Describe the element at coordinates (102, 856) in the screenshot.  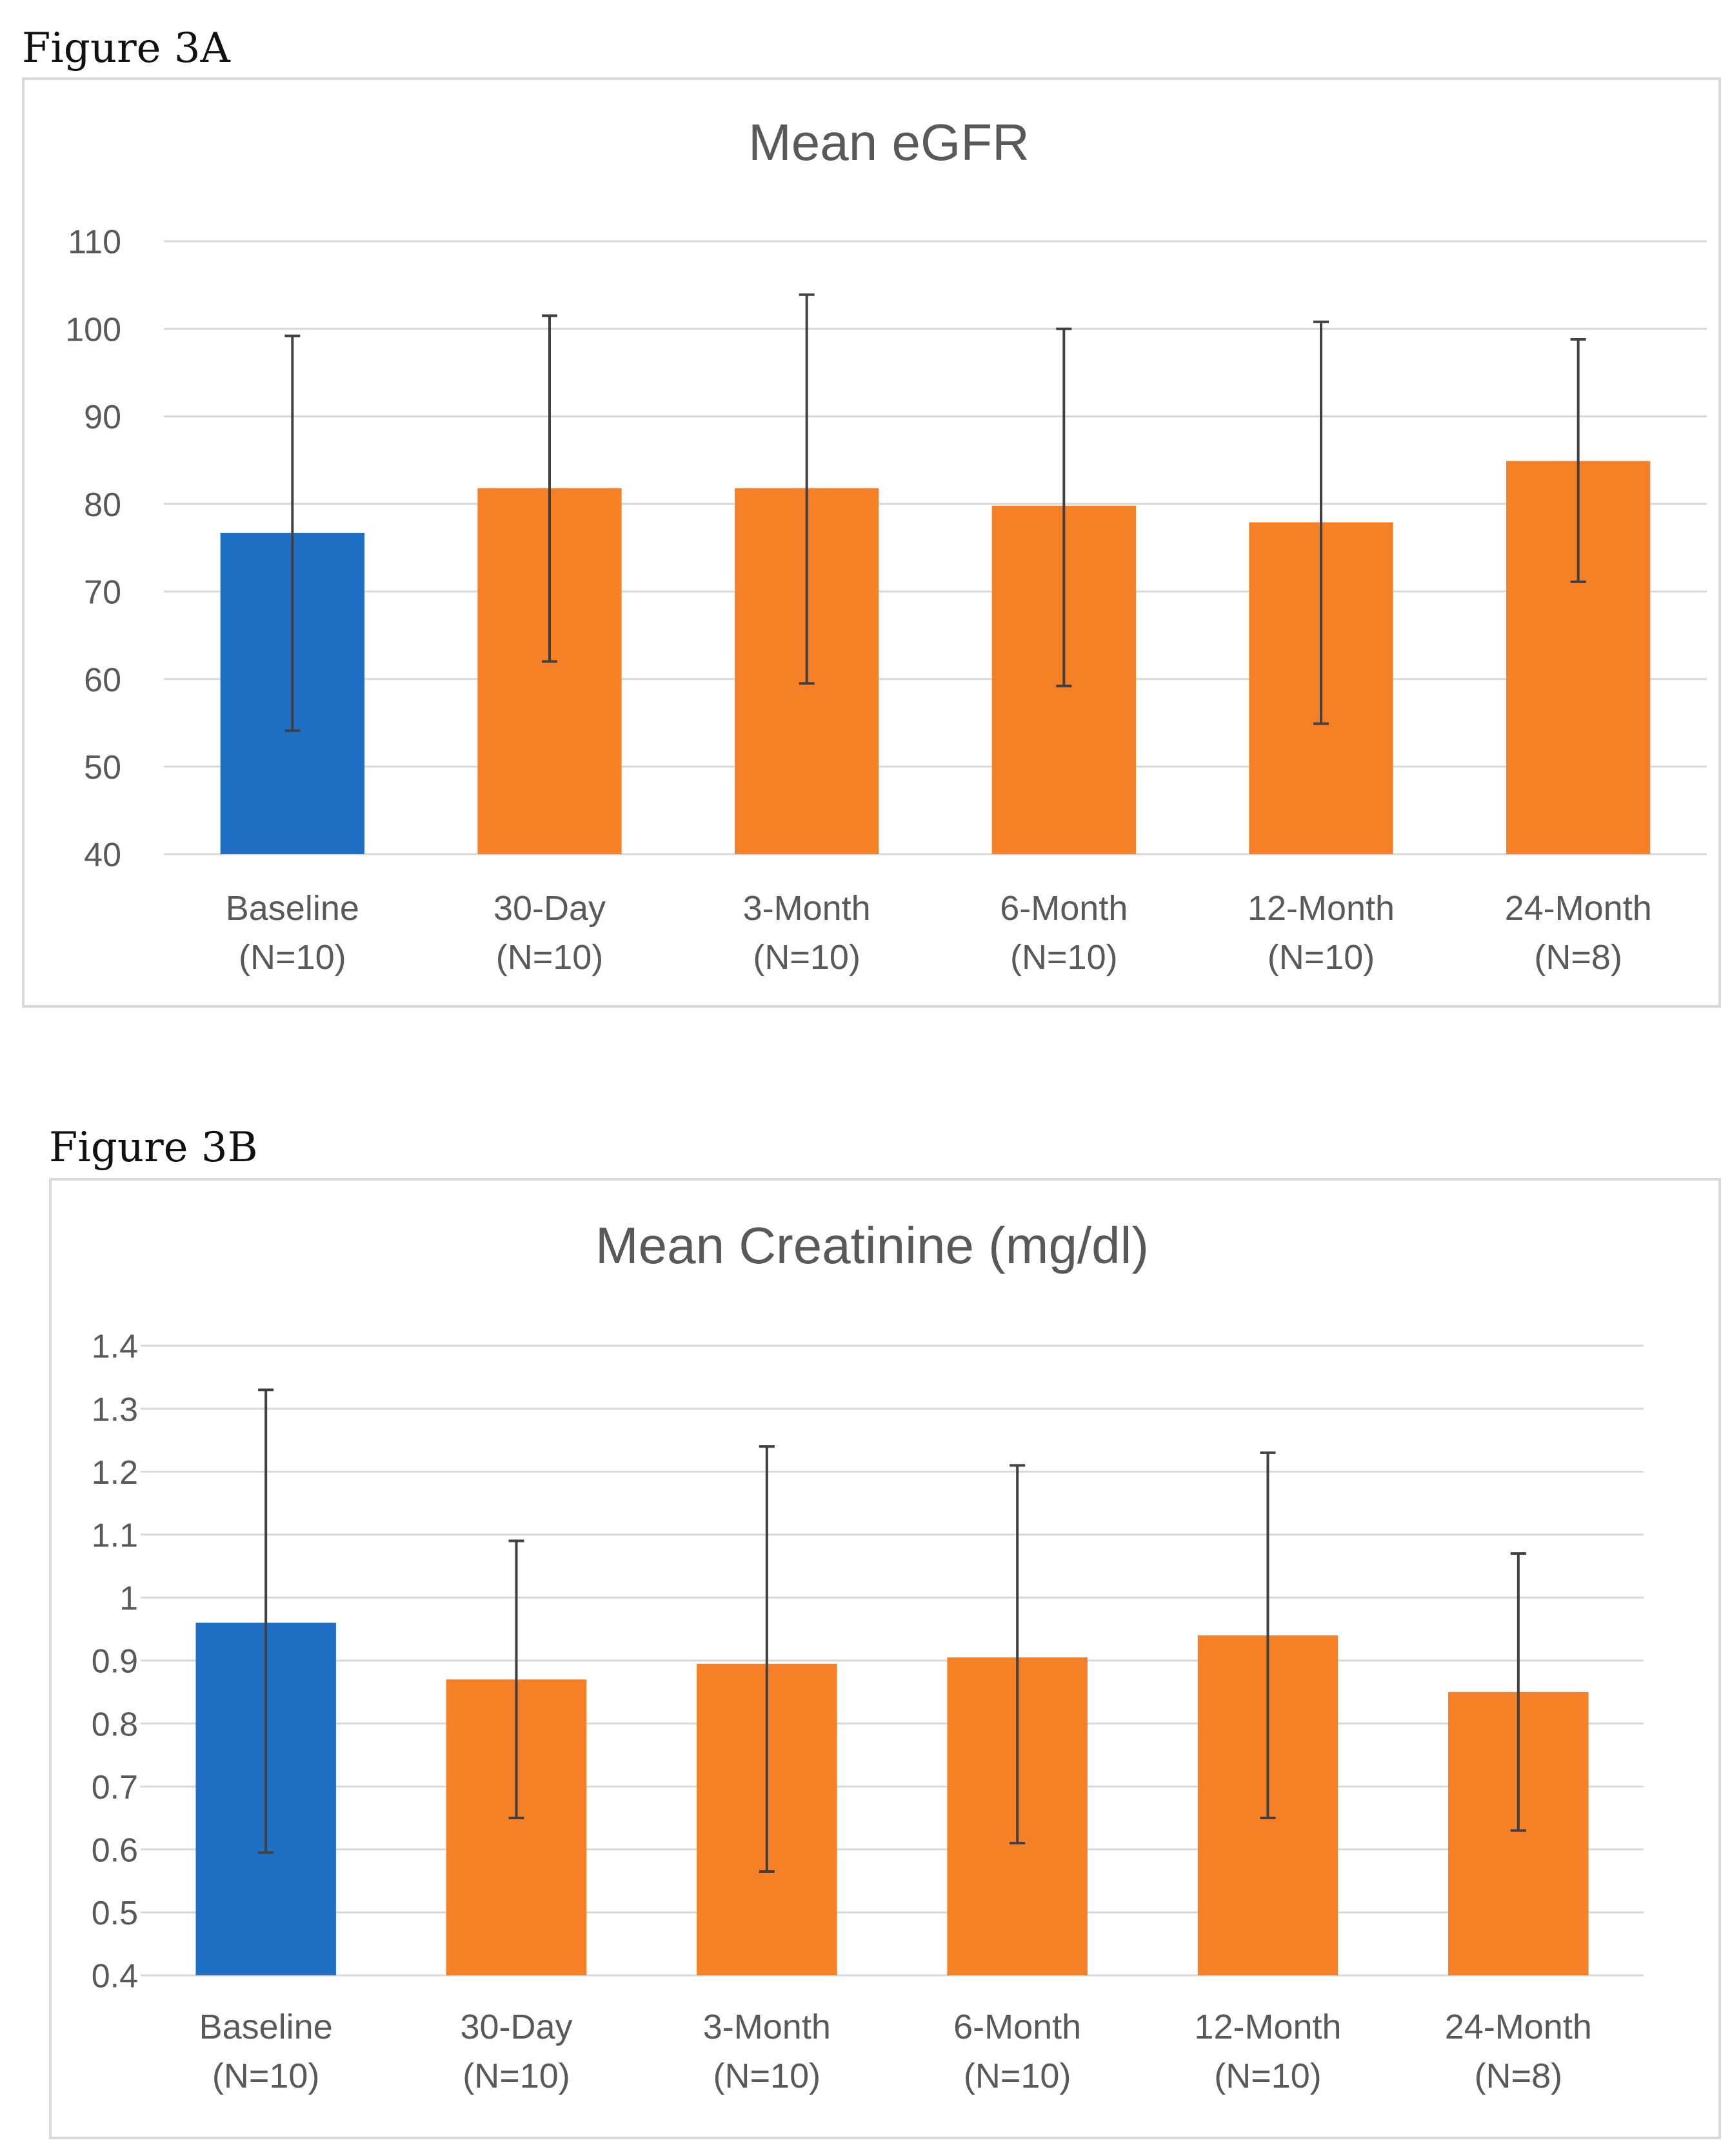
I see `y-tick-label: 40` at that location.